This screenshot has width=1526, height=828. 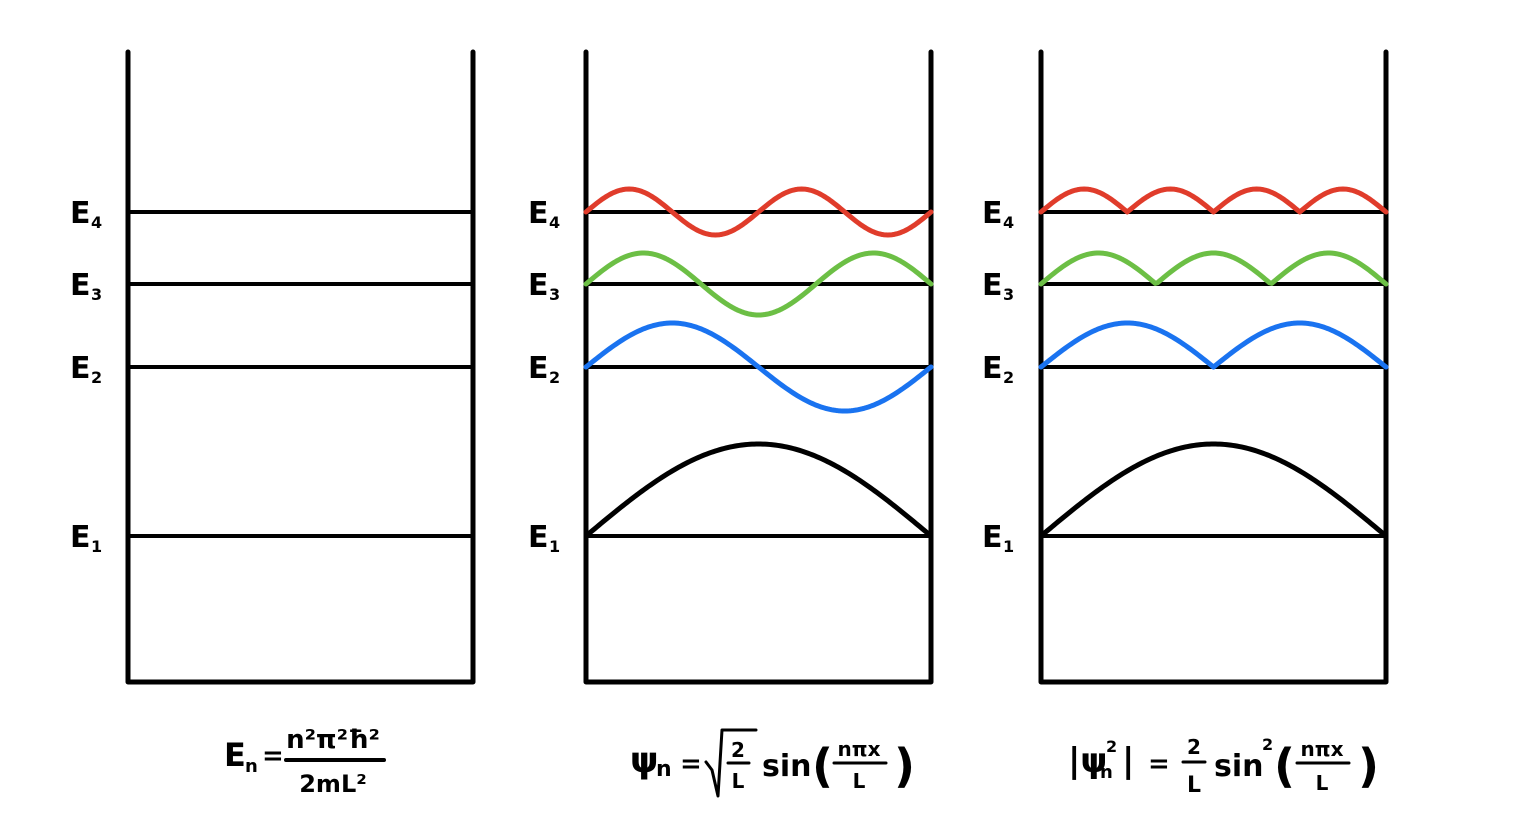 I want to click on probability-arg-denominator: L, so click(x=1322, y=783).